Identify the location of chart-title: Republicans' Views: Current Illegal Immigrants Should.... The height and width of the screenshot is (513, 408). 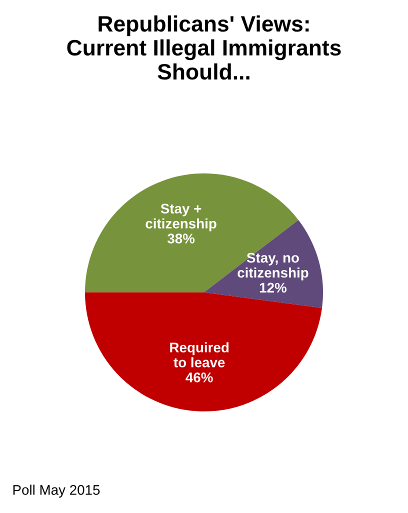
(204, 47).